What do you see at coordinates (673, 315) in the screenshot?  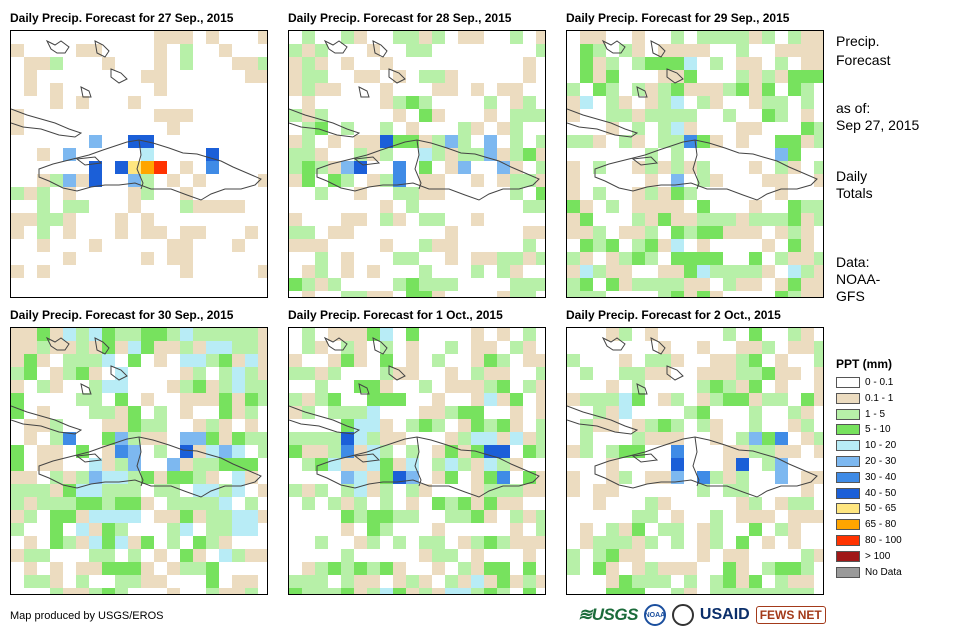 I see `panel-title-6: Daily Precip. Forecast for 2 Oct., 2015` at bounding box center [673, 315].